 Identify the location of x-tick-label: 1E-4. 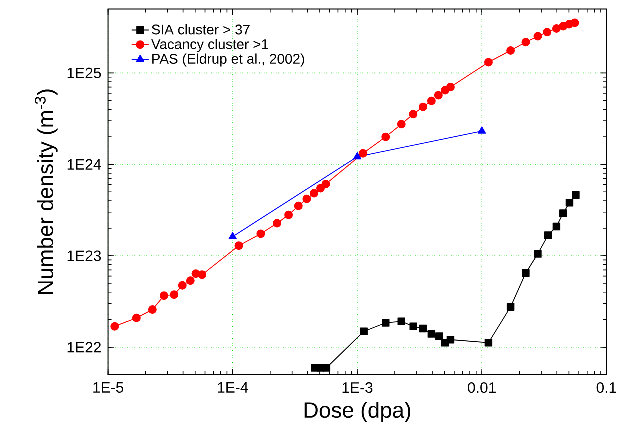
(233, 387).